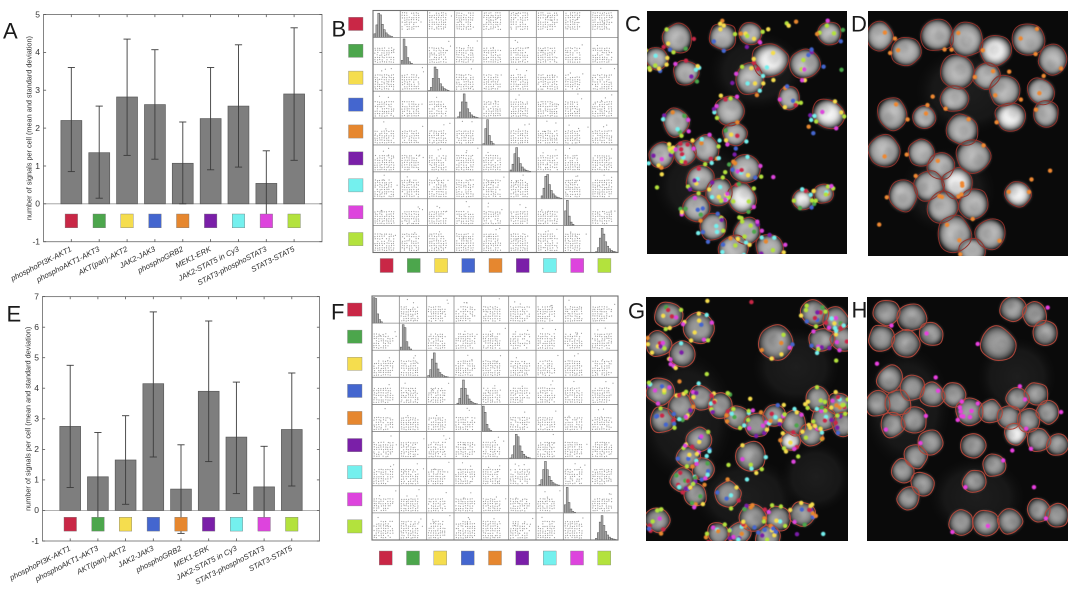 The width and height of the screenshot is (1080, 606). I want to click on svg-text: A, so click(10, 31).